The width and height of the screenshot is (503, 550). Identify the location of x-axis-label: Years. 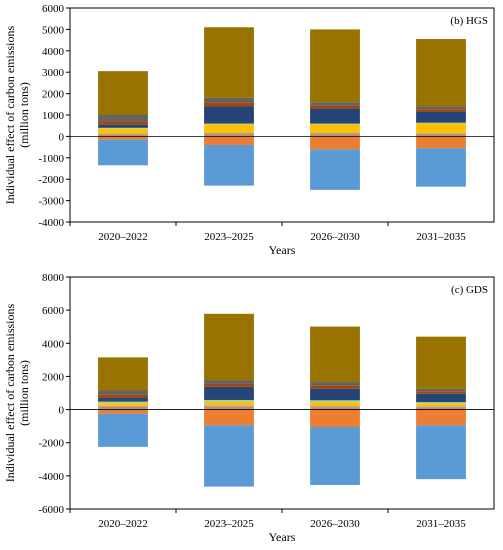
(282, 250).